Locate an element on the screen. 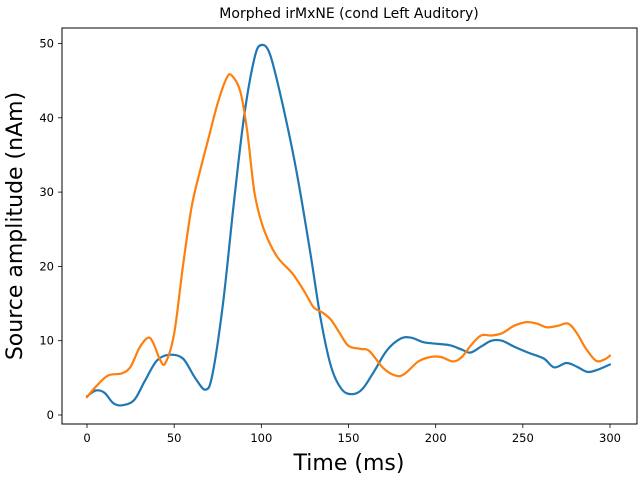  x-tick-label: 150 is located at coordinates (349, 438).